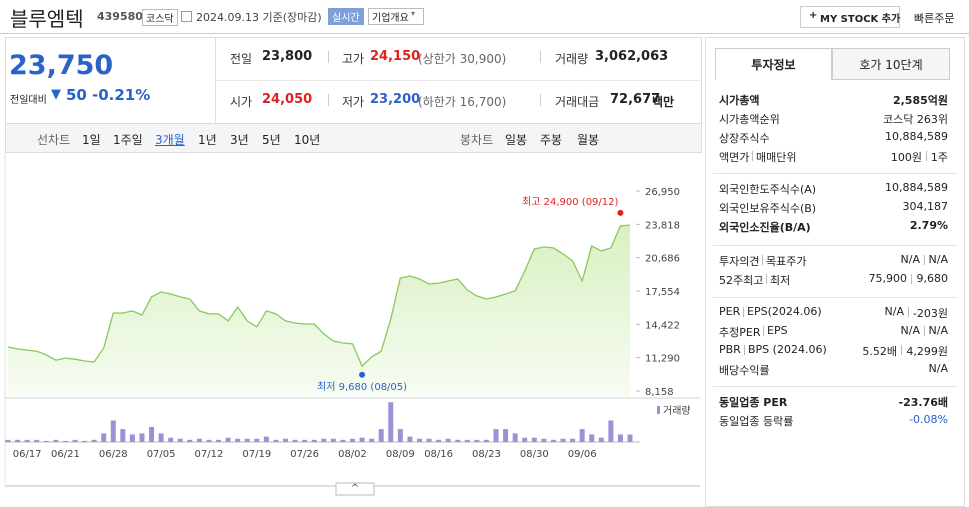 The height and width of the screenshot is (507, 969). Describe the element at coordinates (925, 206) in the screenshot. I see `info-value: 304,187` at that location.